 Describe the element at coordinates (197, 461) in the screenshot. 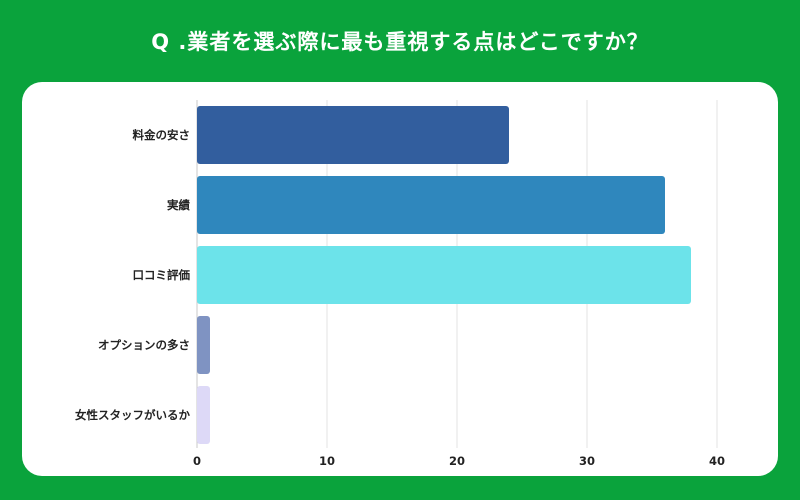

I see `x-tick-label: 0` at that location.